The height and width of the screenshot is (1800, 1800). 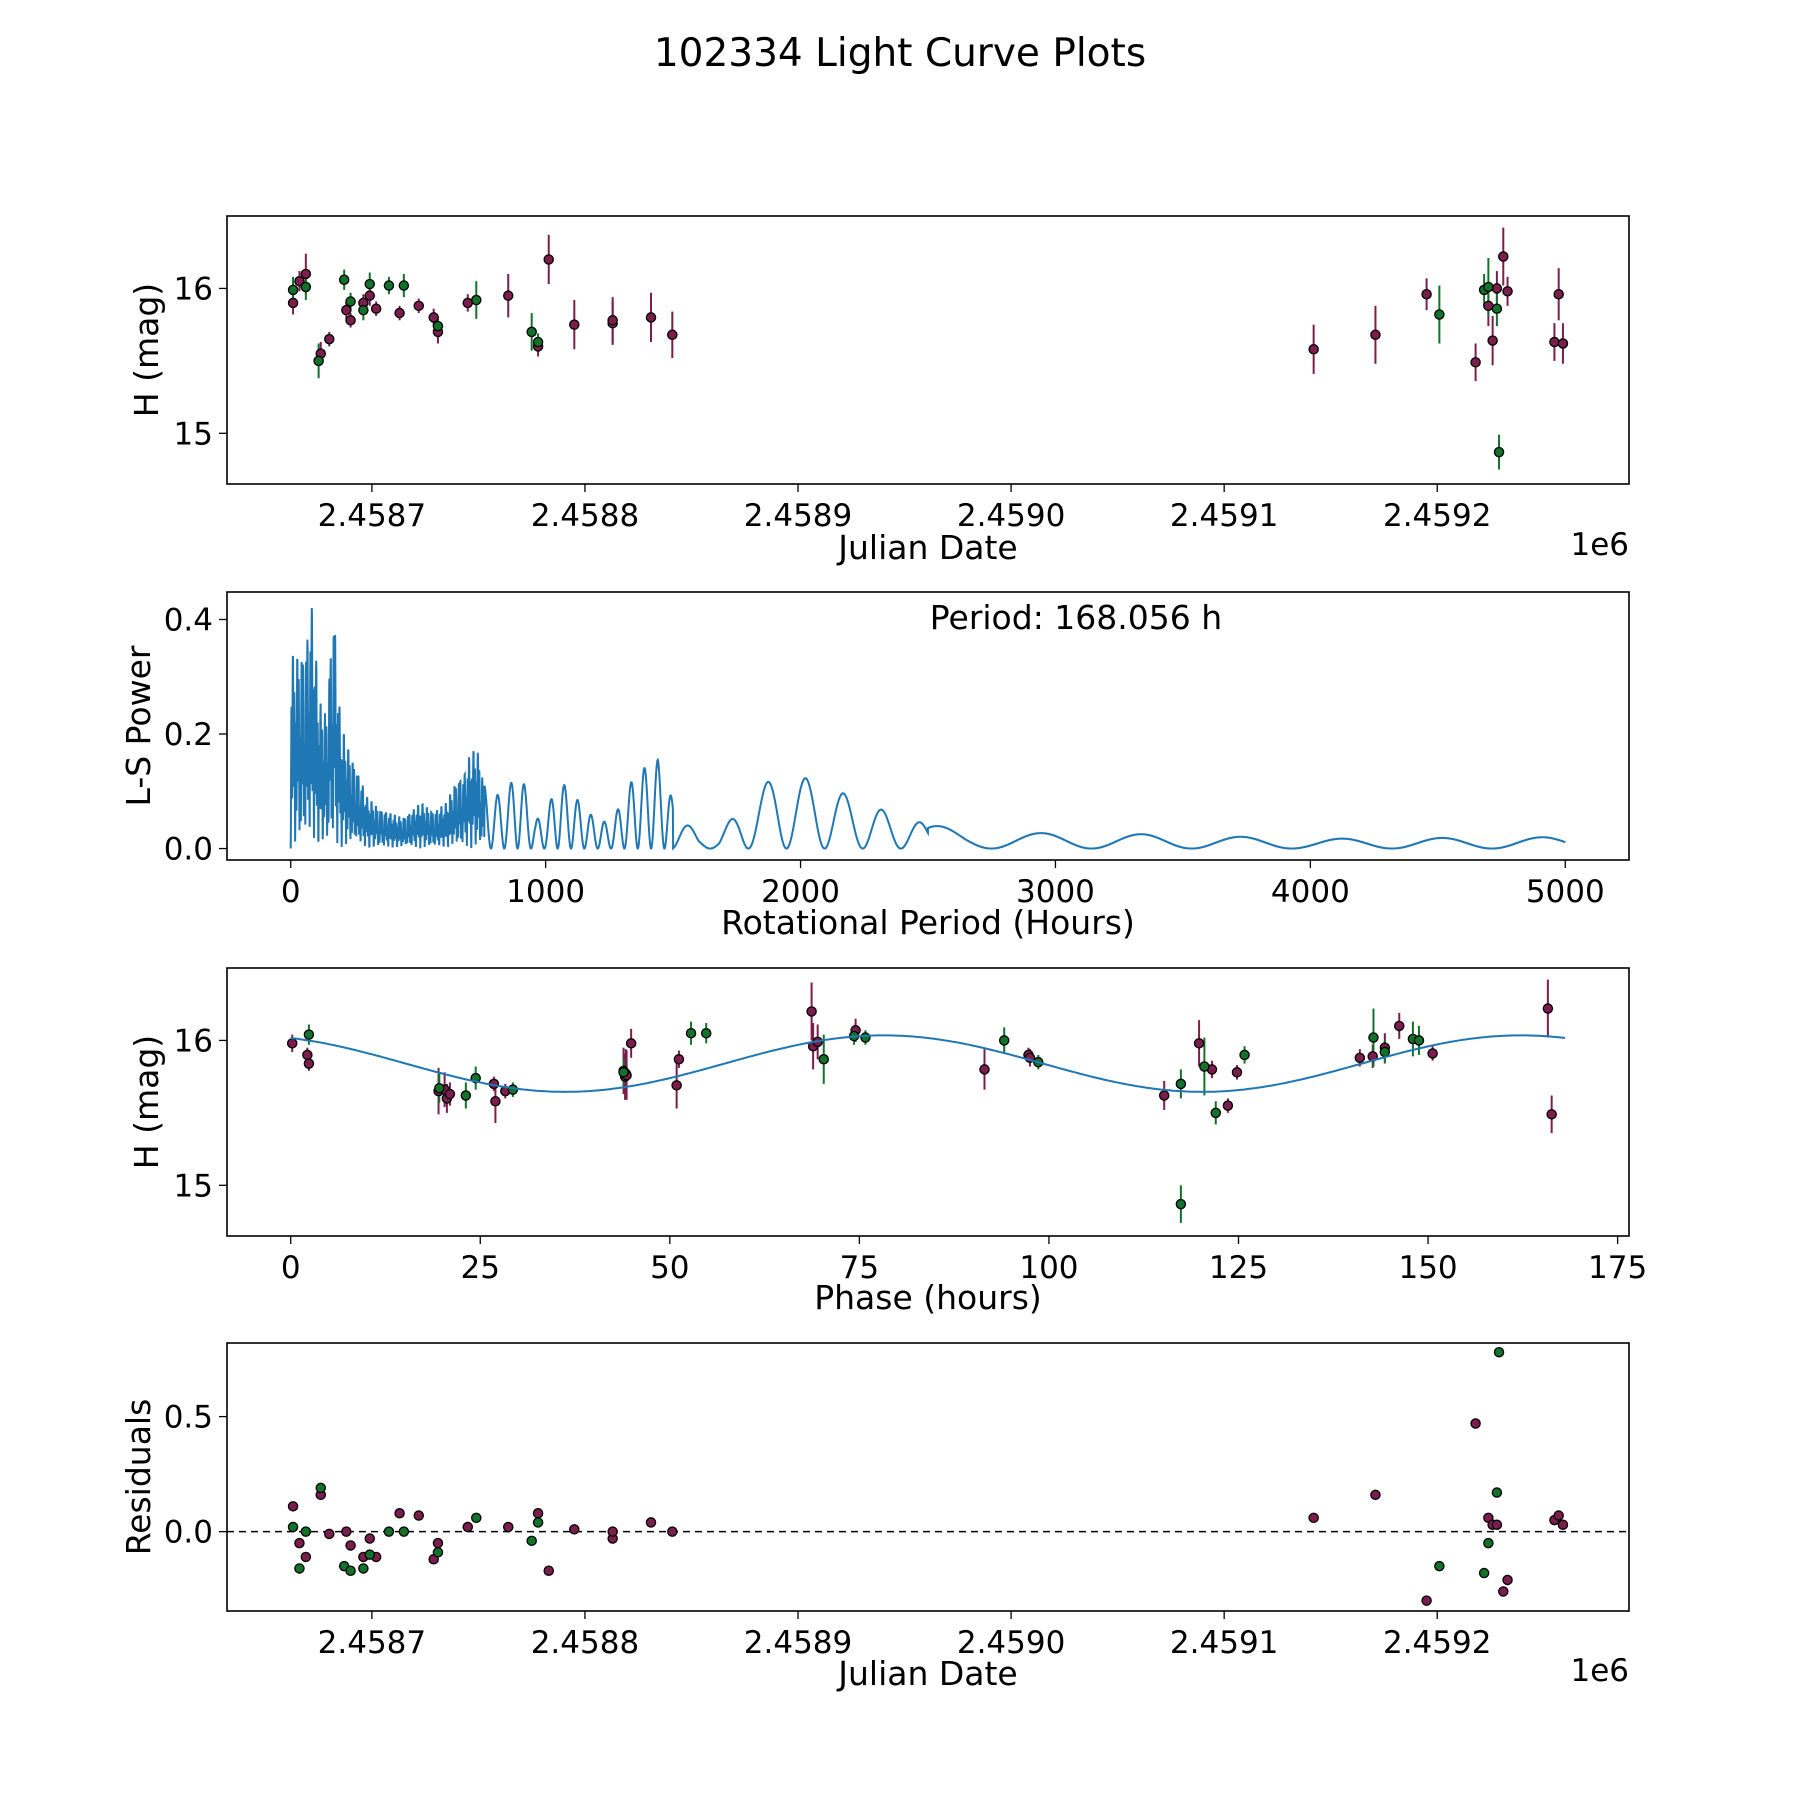 What do you see at coordinates (904, 509) in the screenshot?
I see `raw-xticks: 2.4587 2.4588 2.4589 2.4590 2.4591 2.4592` at bounding box center [904, 509].